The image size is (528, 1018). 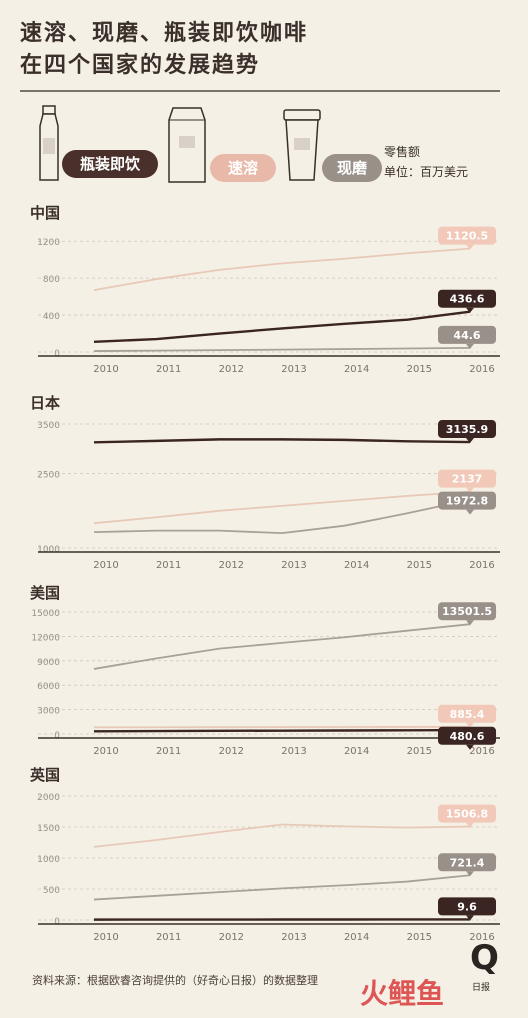 I want to click on y-tick-label: 3500, so click(x=48, y=426).